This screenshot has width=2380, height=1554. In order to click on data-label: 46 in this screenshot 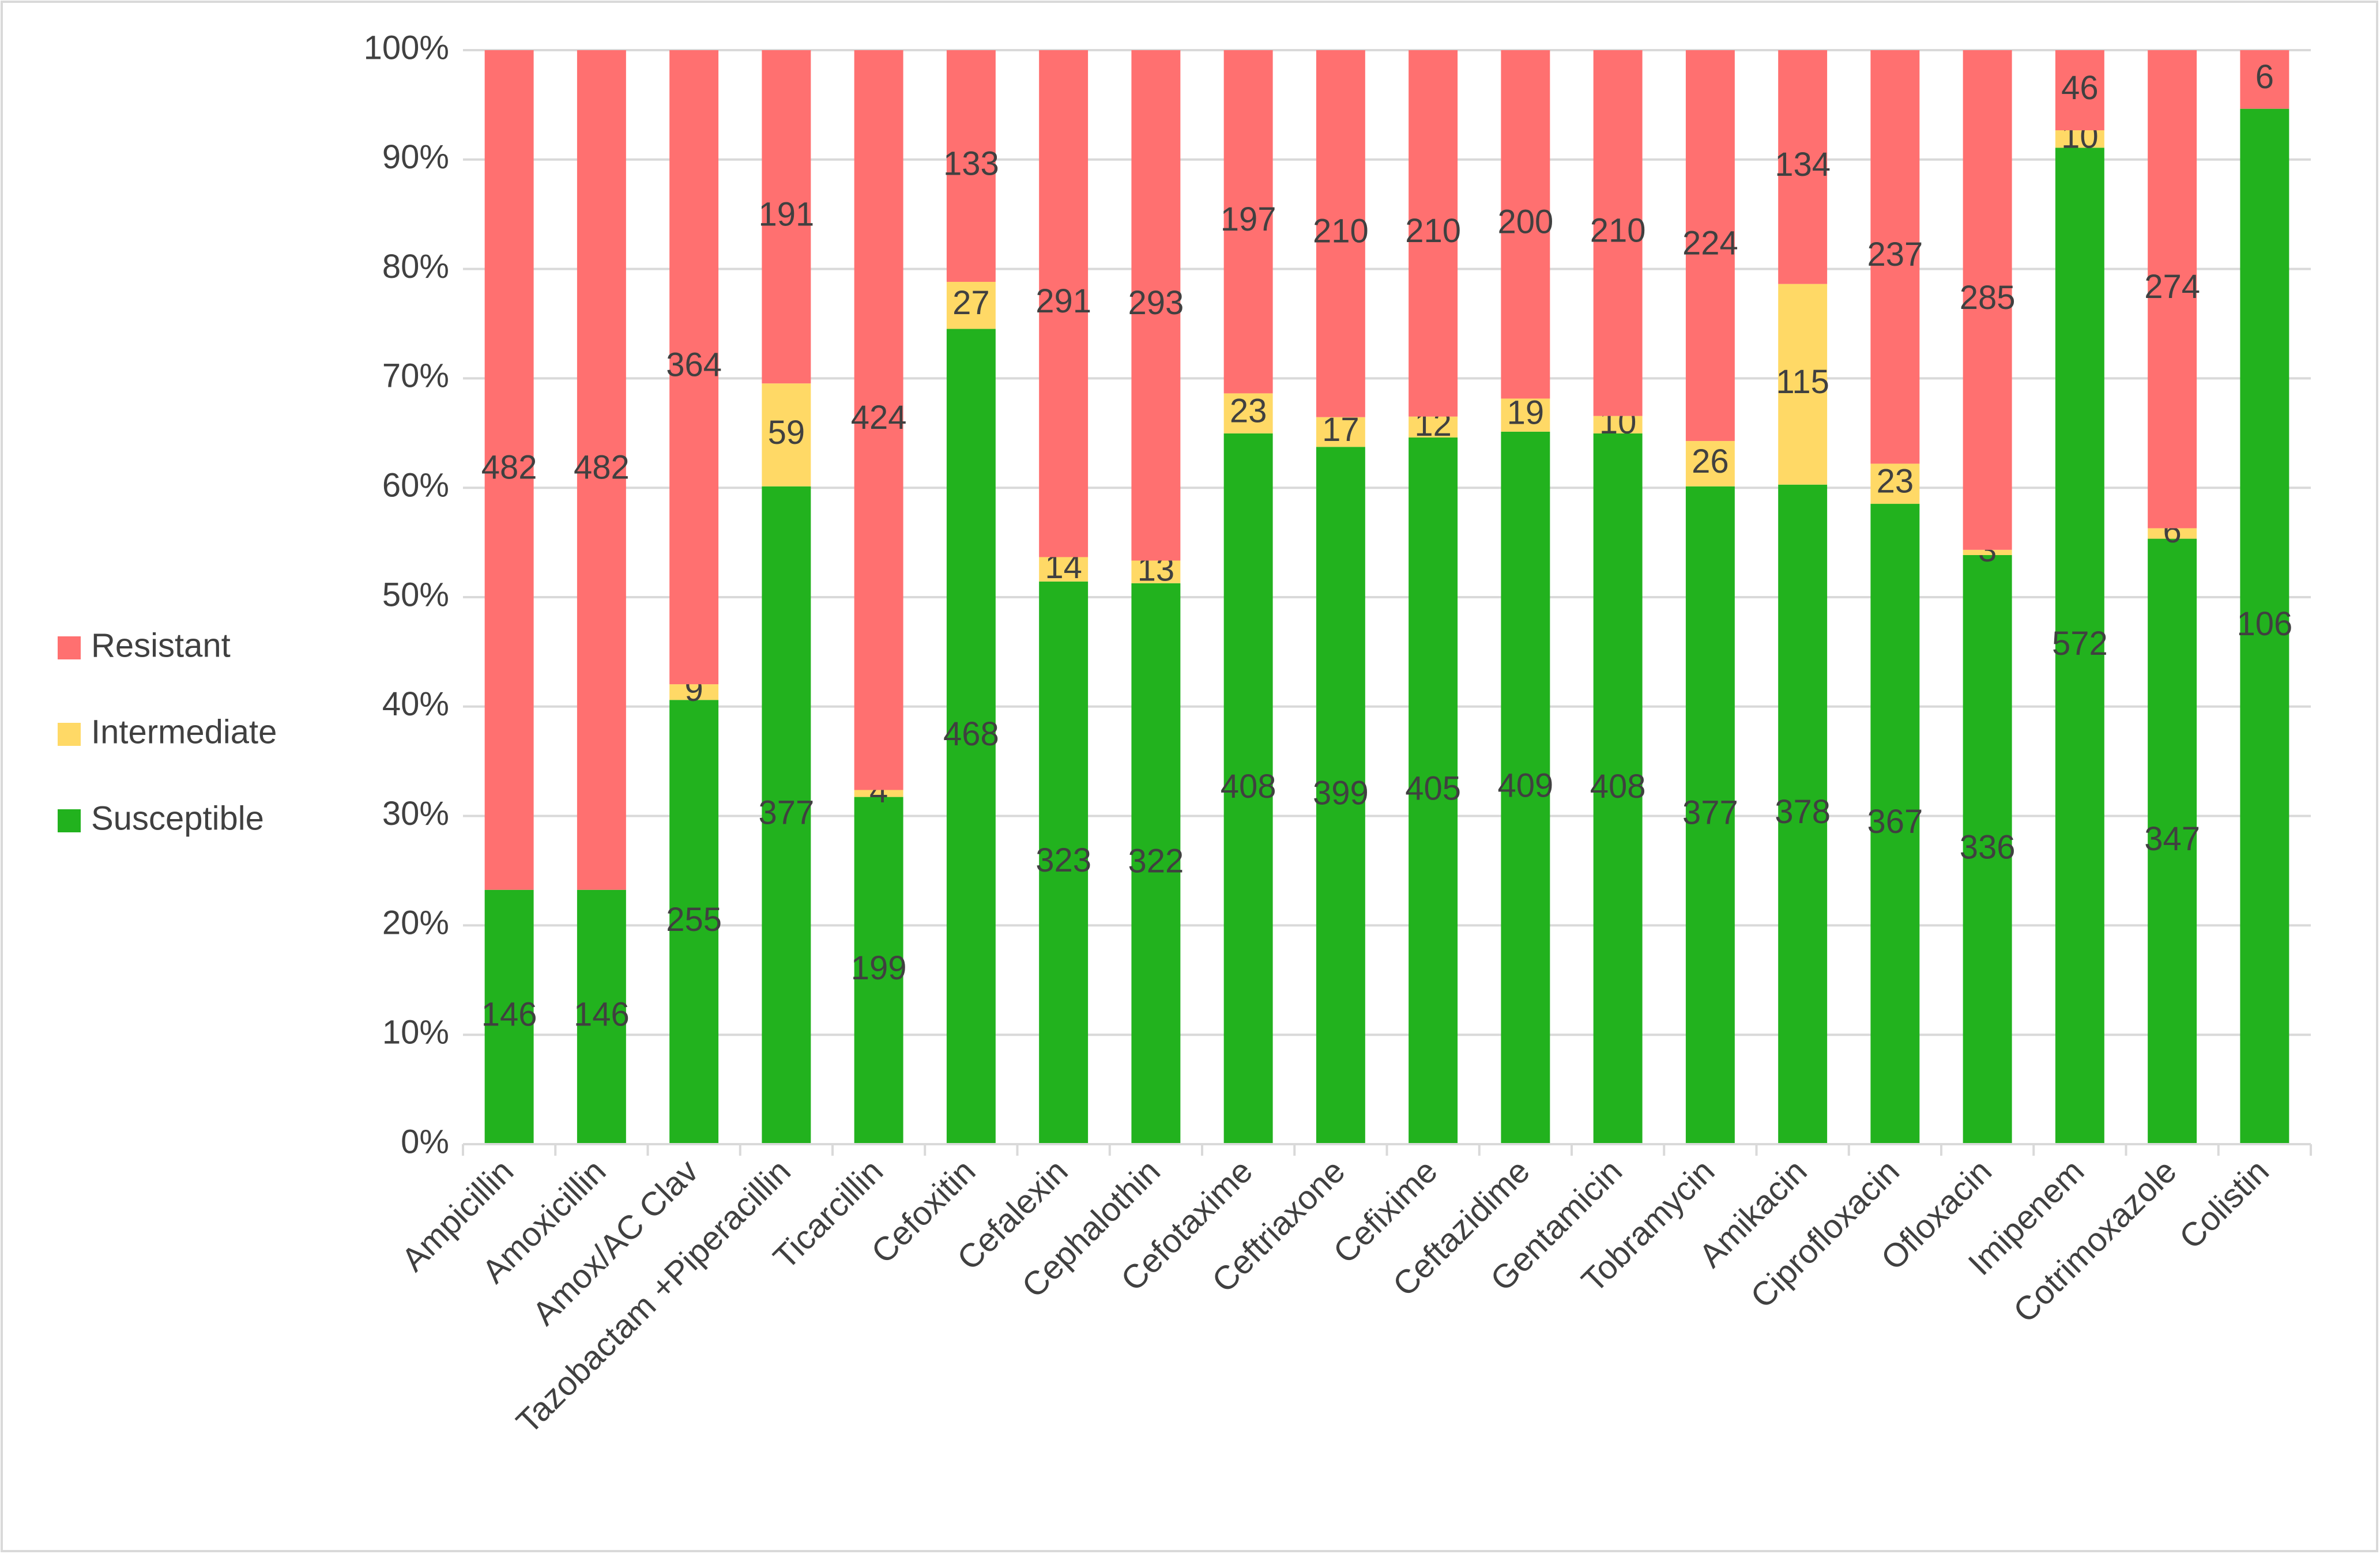, I will do `click(2080, 88)`.